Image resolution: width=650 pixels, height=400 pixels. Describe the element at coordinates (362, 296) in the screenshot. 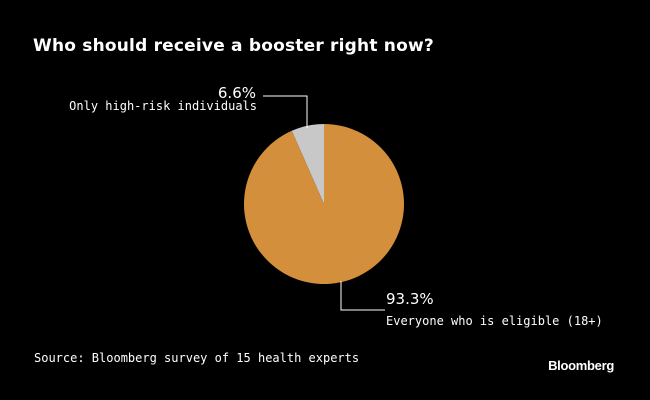

I see `leader-line-everyone-eligible` at that location.